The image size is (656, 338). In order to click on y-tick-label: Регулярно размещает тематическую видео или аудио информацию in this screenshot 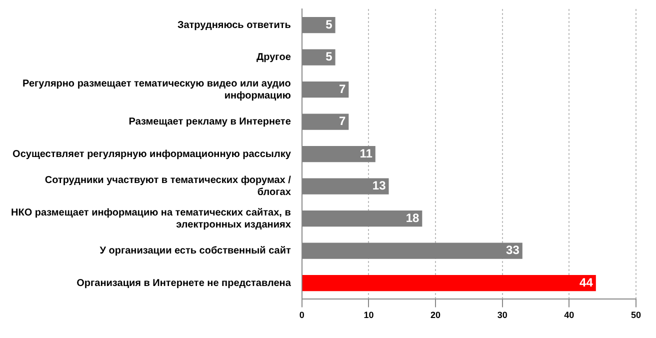, I will do `click(157, 90)`.